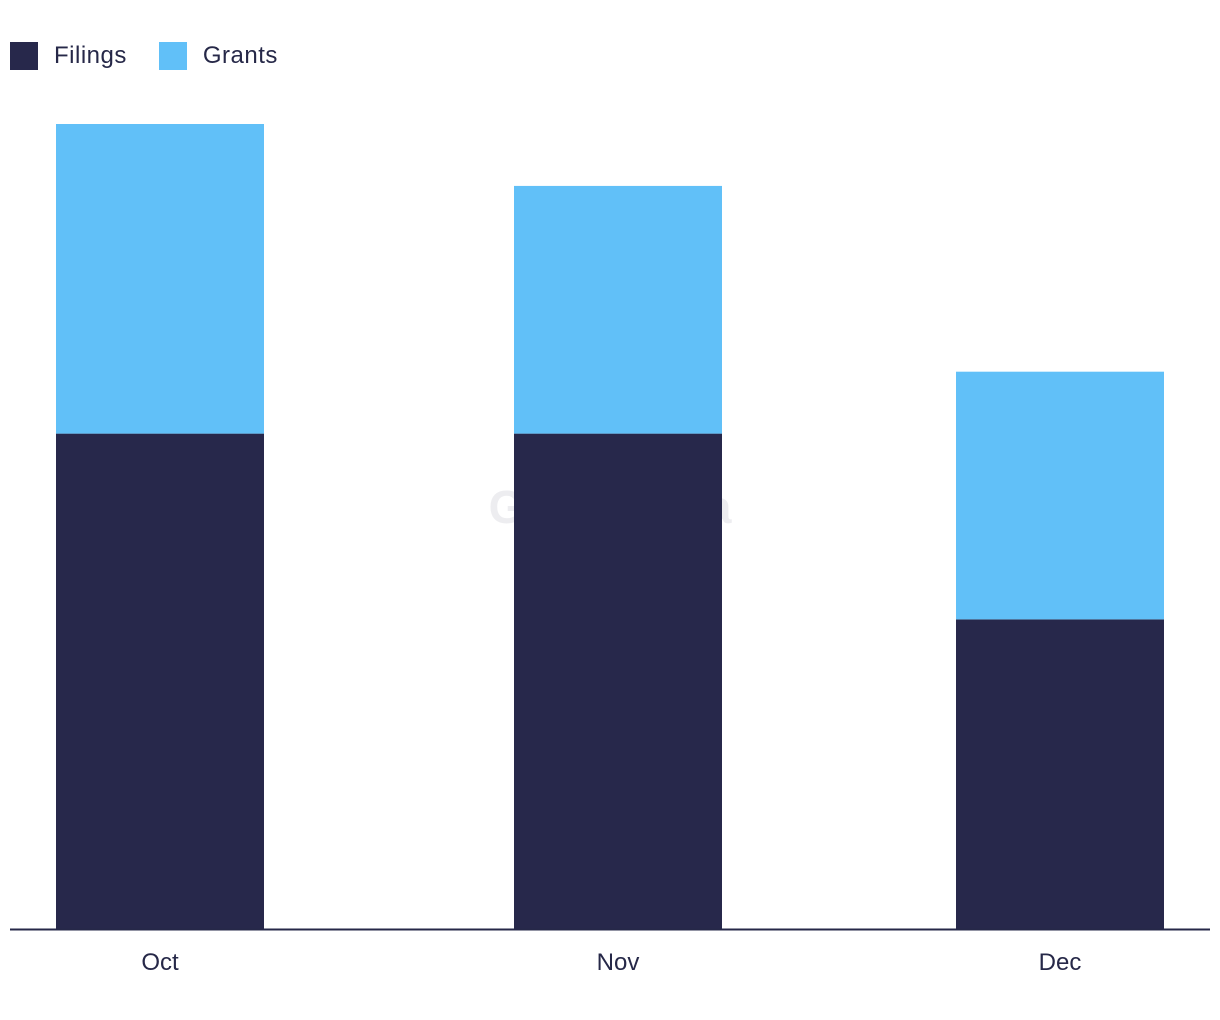  What do you see at coordinates (24, 56) in the screenshot?
I see `legend-swatch-filings` at bounding box center [24, 56].